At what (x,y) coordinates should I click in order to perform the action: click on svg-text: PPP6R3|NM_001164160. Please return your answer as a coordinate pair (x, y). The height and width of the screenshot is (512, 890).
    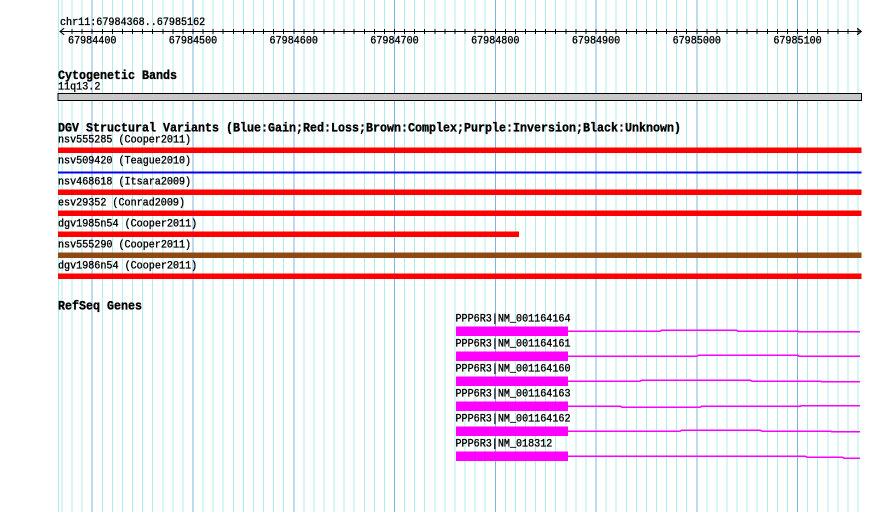
    Looking at the image, I should click on (513, 370).